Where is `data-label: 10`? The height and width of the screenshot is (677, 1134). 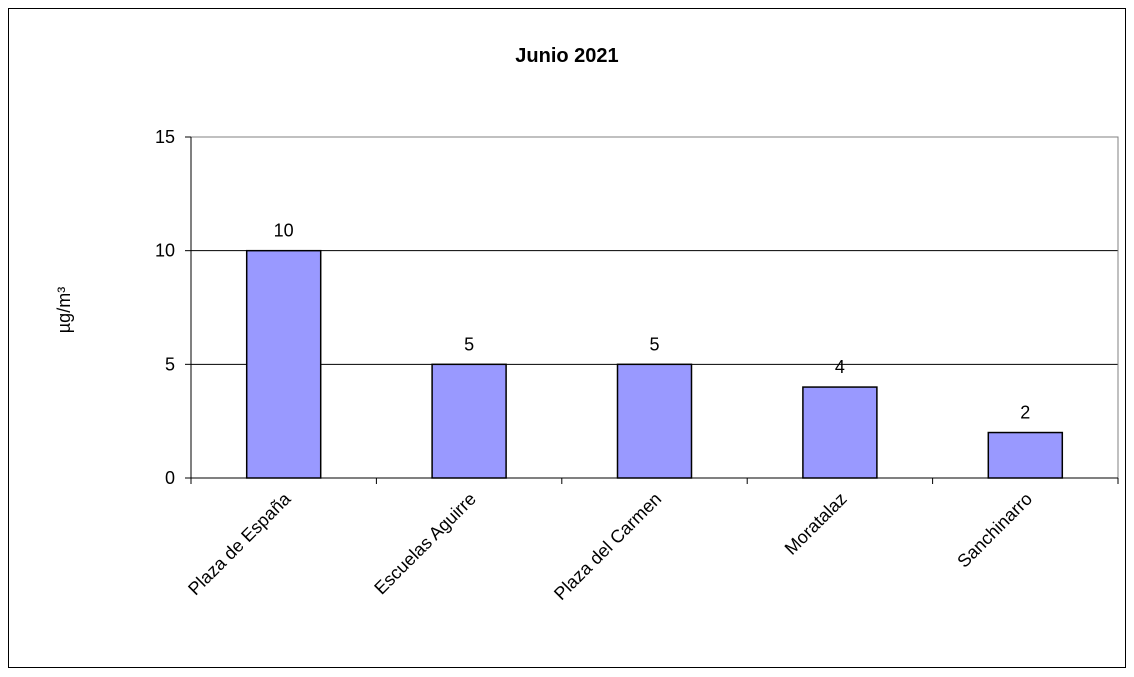
data-label: 10 is located at coordinates (284, 231).